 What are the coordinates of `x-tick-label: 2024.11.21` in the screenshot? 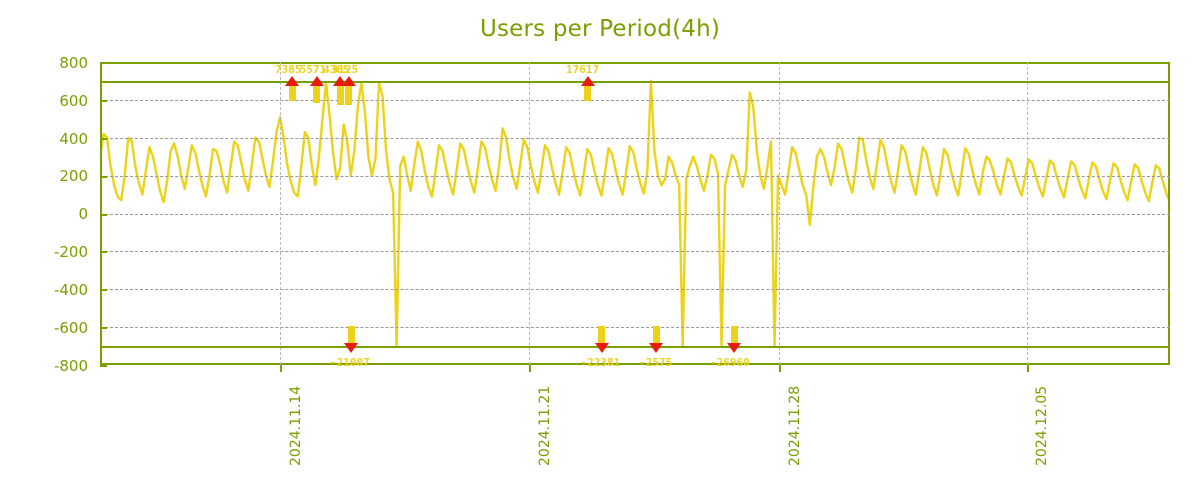 It's located at (545, 425).